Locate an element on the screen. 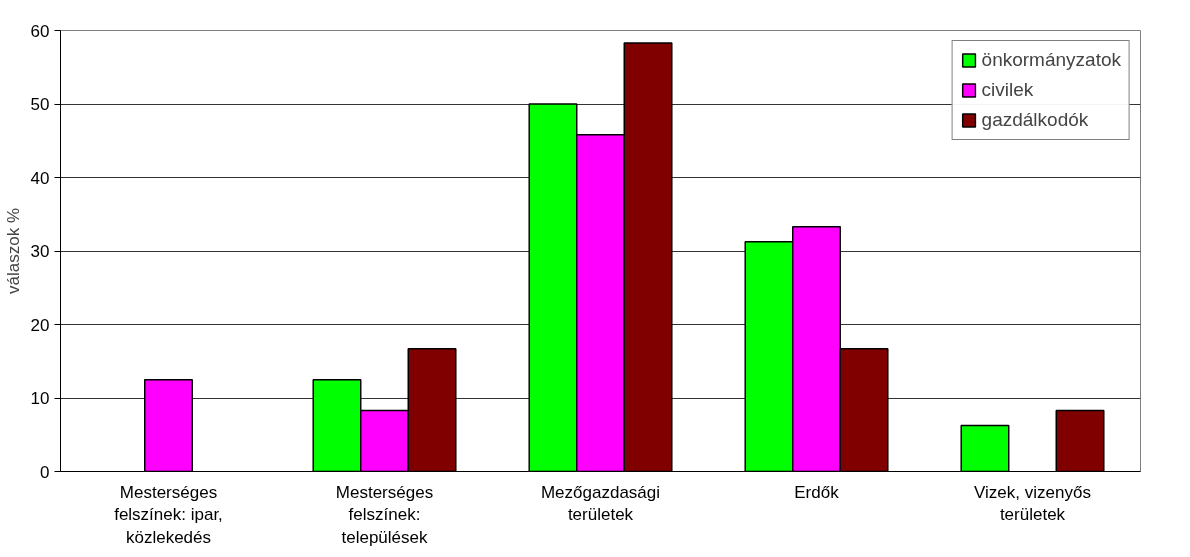 The height and width of the screenshot is (557, 1190). y-tick-label: 50 is located at coordinates (40, 104).